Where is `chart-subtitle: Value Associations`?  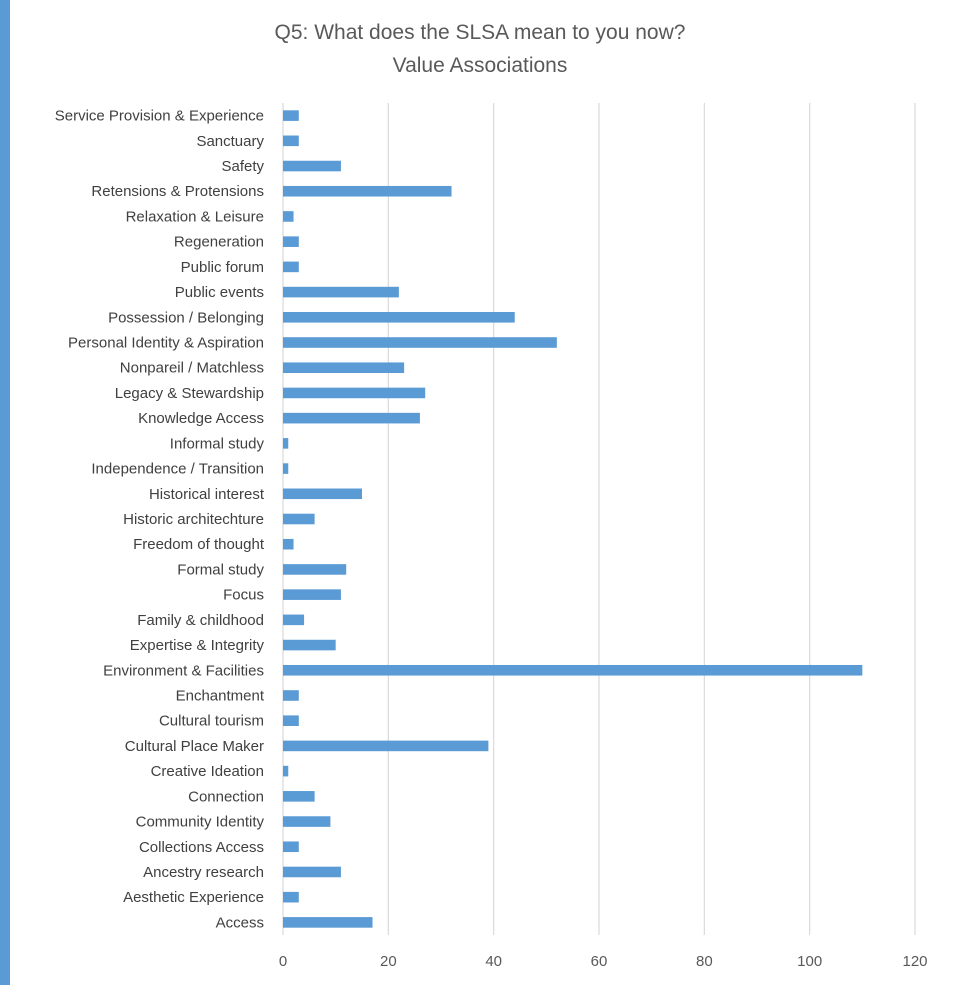 chart-subtitle: Value Associations is located at coordinates (480, 65).